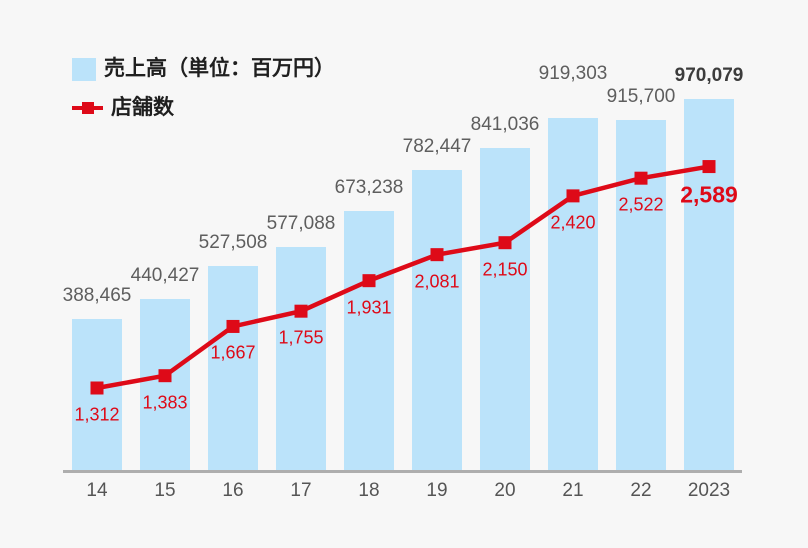  What do you see at coordinates (369, 307) in the screenshot?
I see `stores-value-label: 1,931` at bounding box center [369, 307].